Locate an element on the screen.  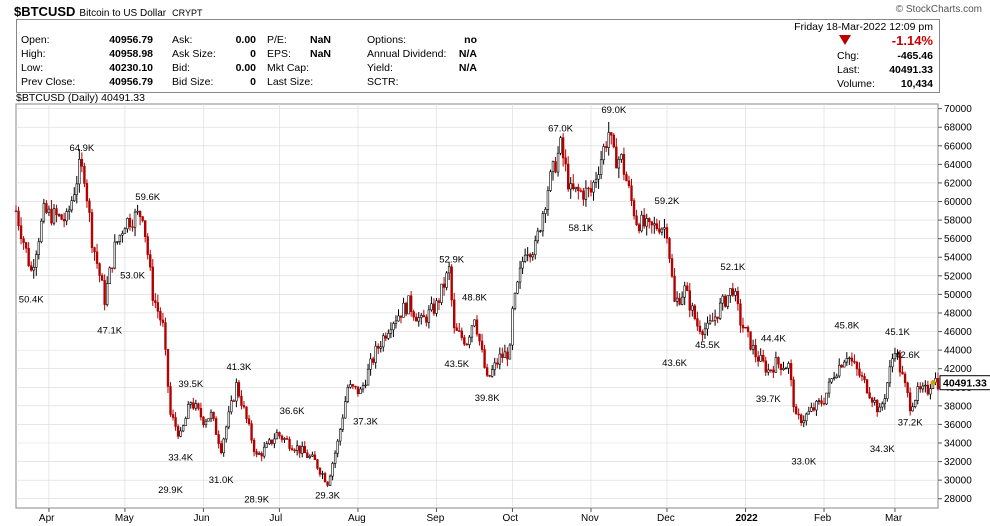
symbol-name: Bitcoin to US Dollar is located at coordinates (123, 13).